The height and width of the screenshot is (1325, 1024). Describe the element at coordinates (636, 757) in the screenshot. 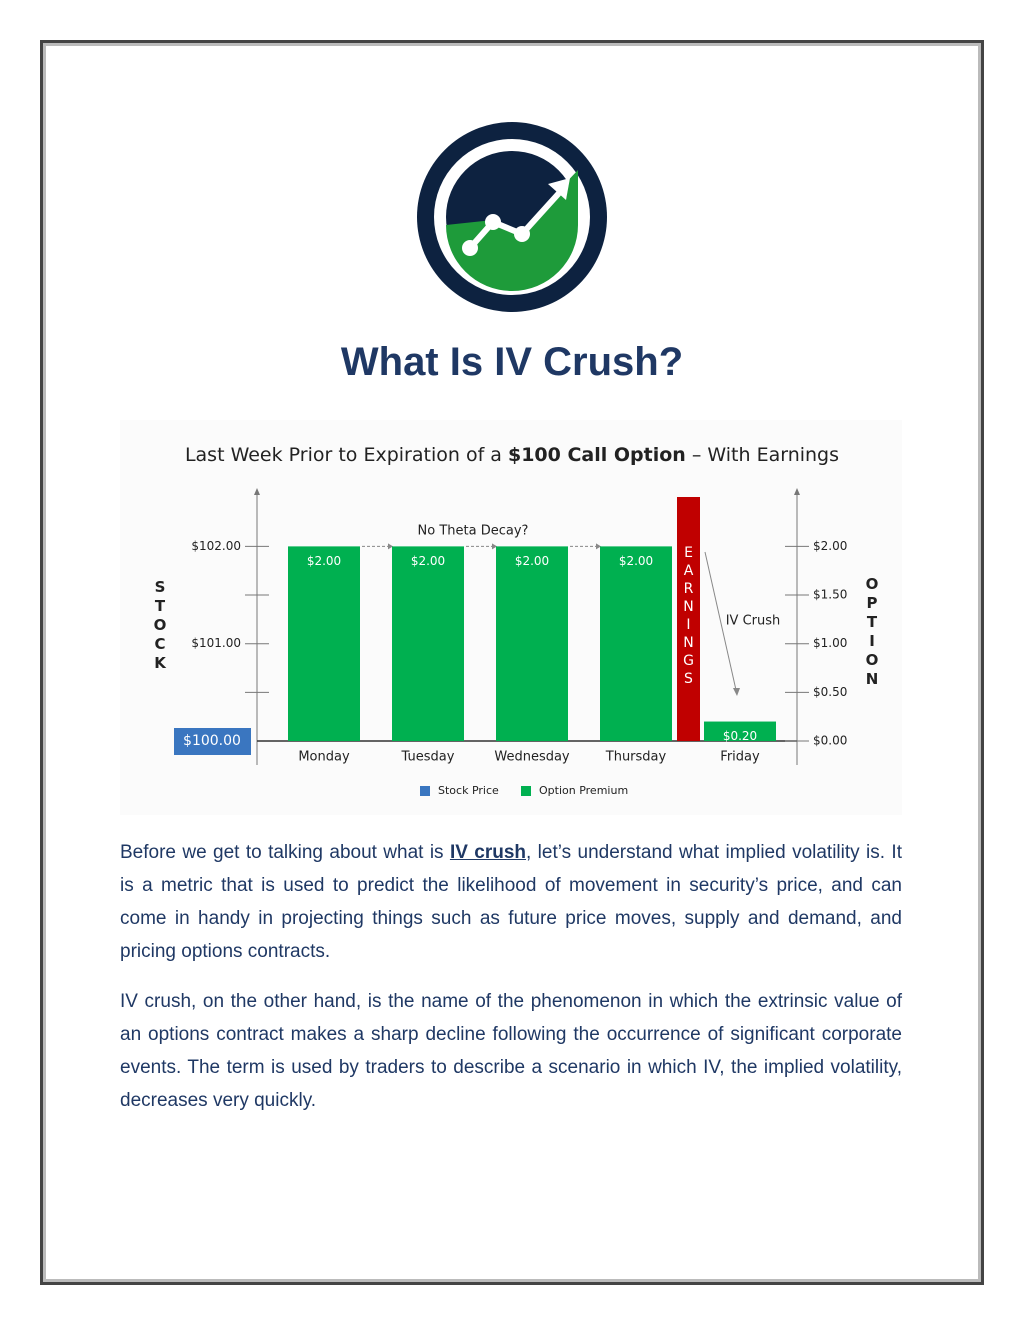

I see `x-tick-label: Thursday` at that location.